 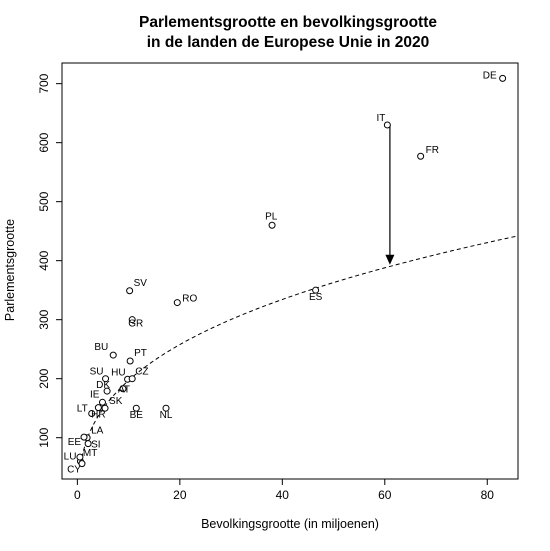 What do you see at coordinates (180, 495) in the screenshot?
I see `x-tick-label: 20` at bounding box center [180, 495].